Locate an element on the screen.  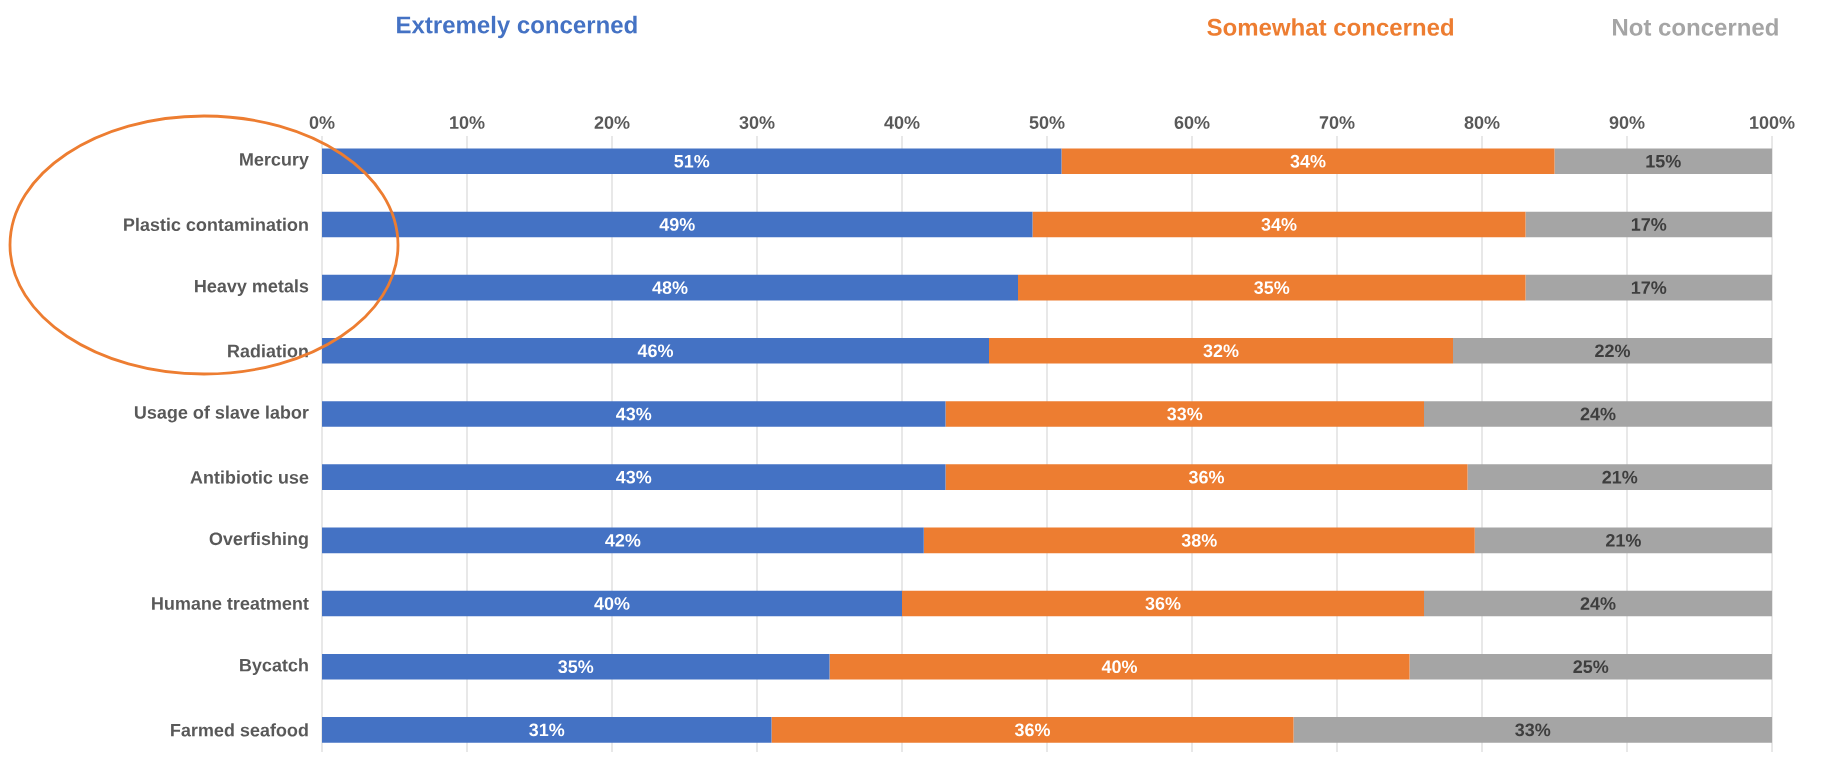
y-tick-label: Heavy metals is located at coordinates (252, 288).